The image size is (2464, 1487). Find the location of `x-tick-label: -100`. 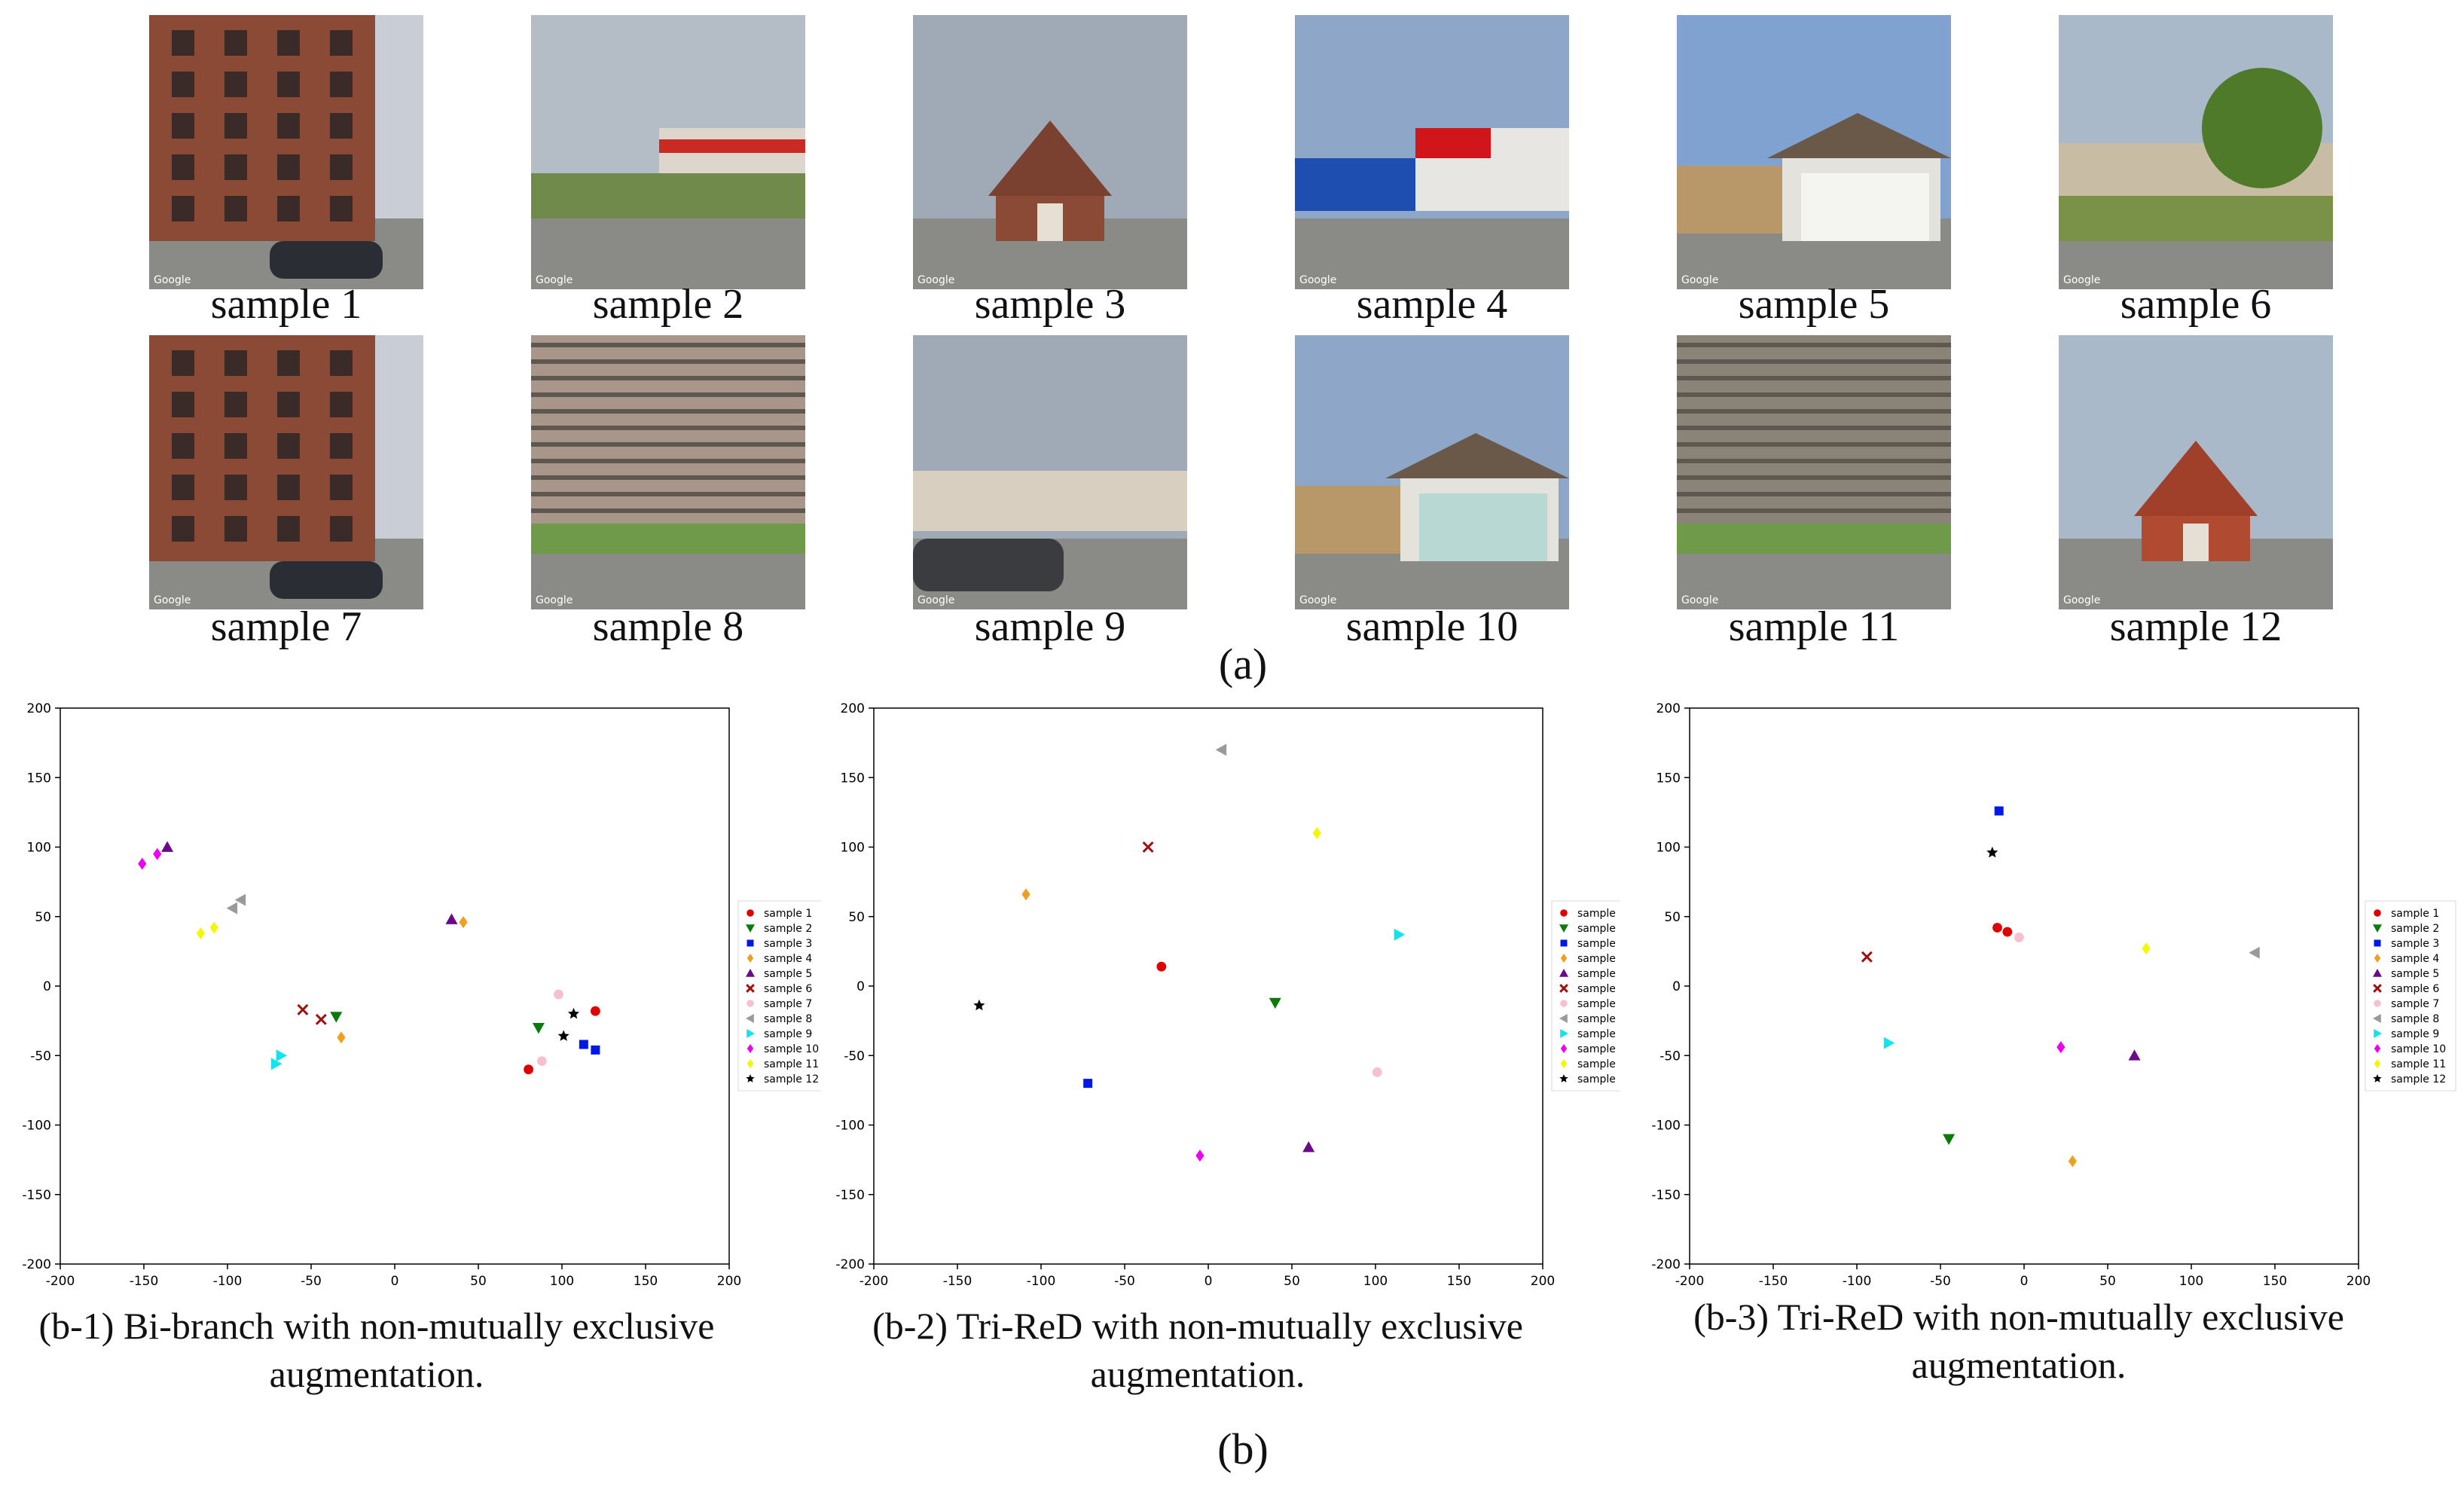

x-tick-label: -100 is located at coordinates (1041, 1281).